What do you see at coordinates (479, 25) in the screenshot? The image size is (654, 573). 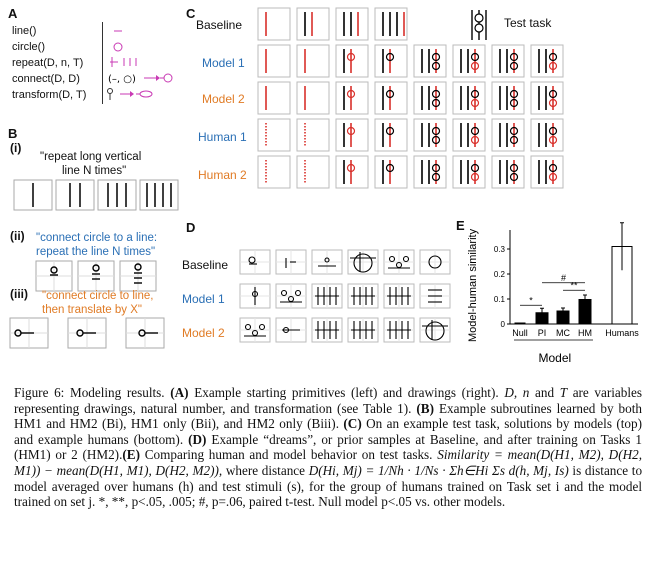 I see `test-task-icon` at bounding box center [479, 25].